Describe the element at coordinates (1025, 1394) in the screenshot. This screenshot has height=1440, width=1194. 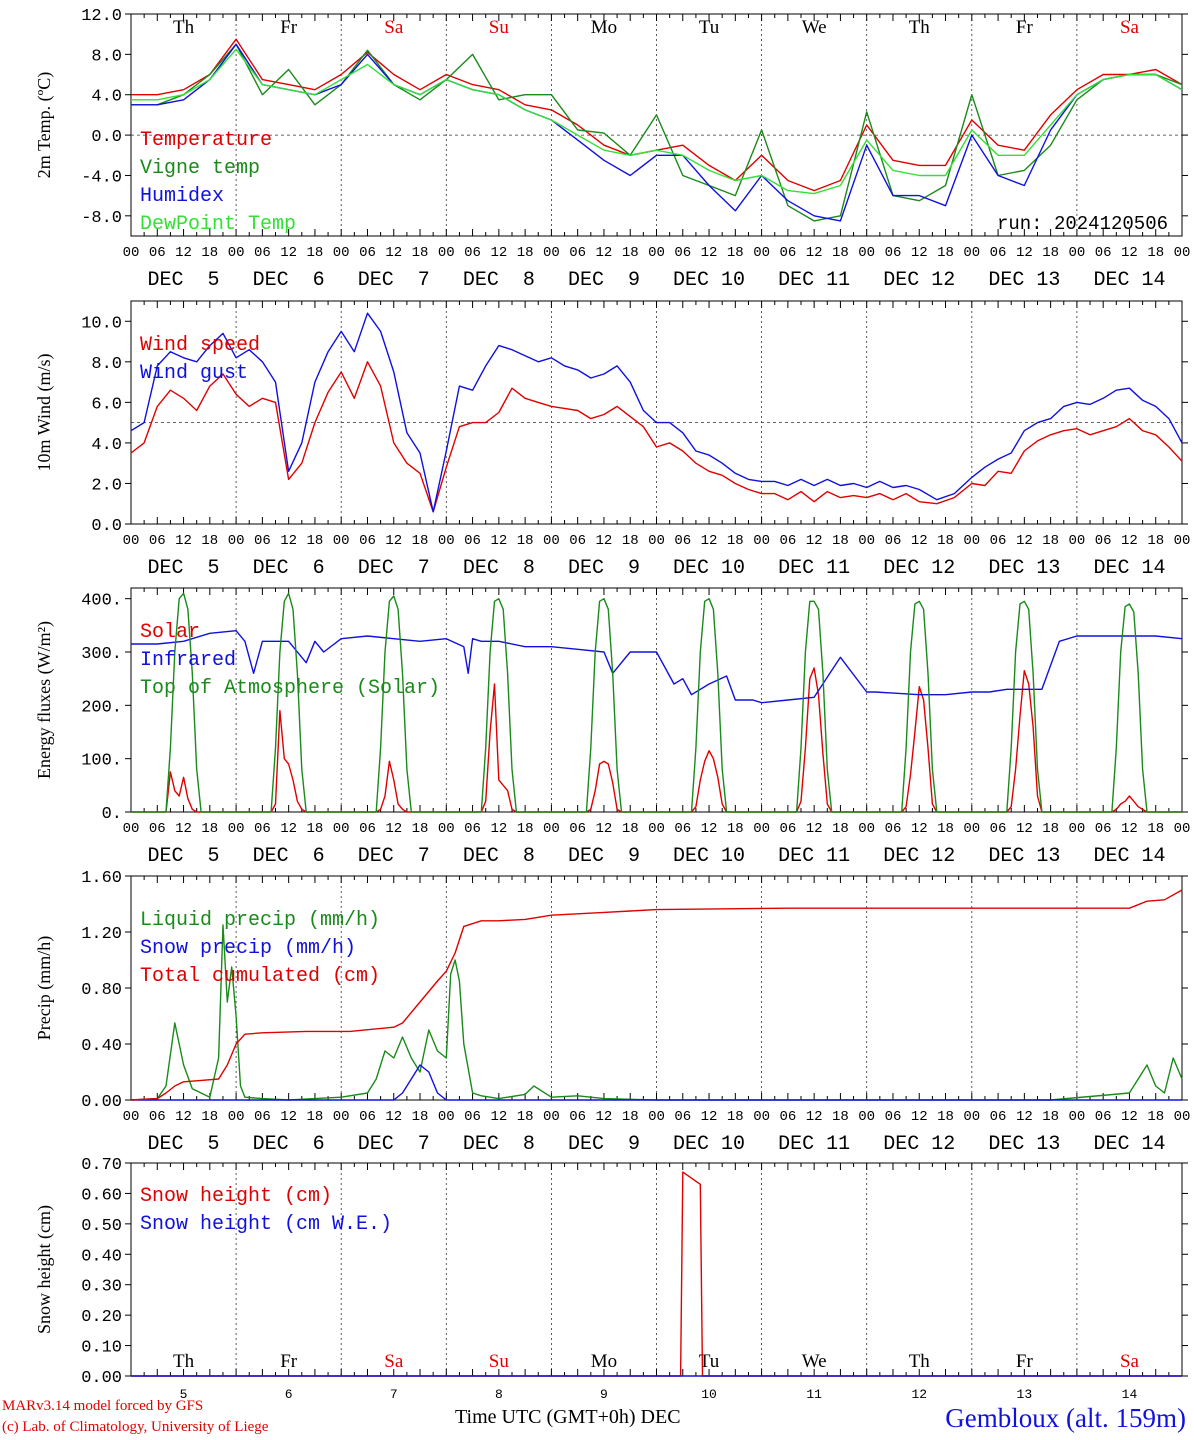
I see `x-day-number: 13` at that location.